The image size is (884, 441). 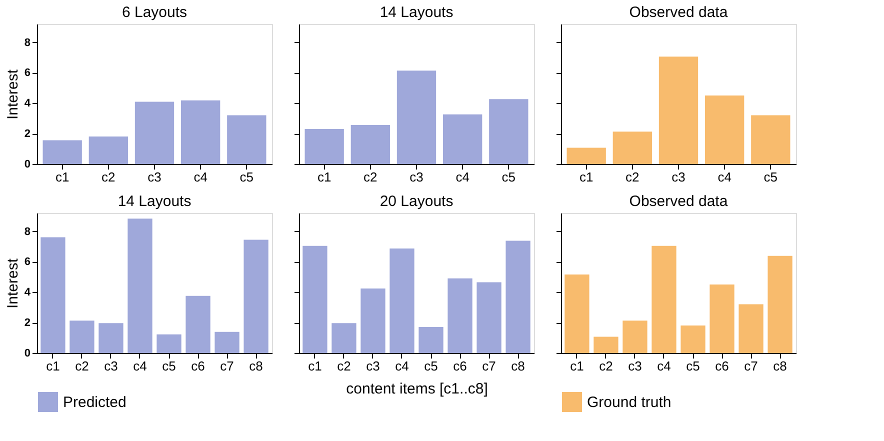 What do you see at coordinates (629, 402) in the screenshot?
I see `legend-label: Ground truth` at bounding box center [629, 402].